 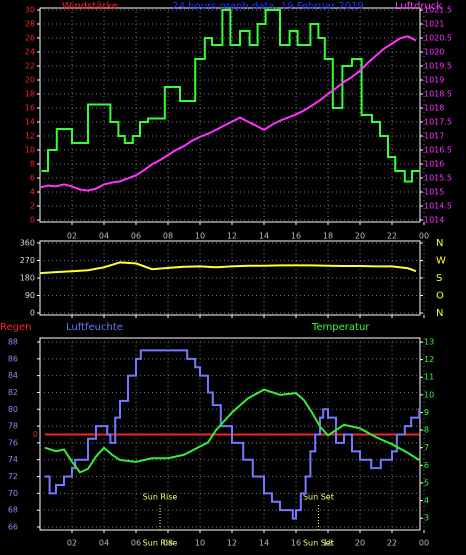 I want to click on y2-tick-label: 1017, so click(x=434, y=136).